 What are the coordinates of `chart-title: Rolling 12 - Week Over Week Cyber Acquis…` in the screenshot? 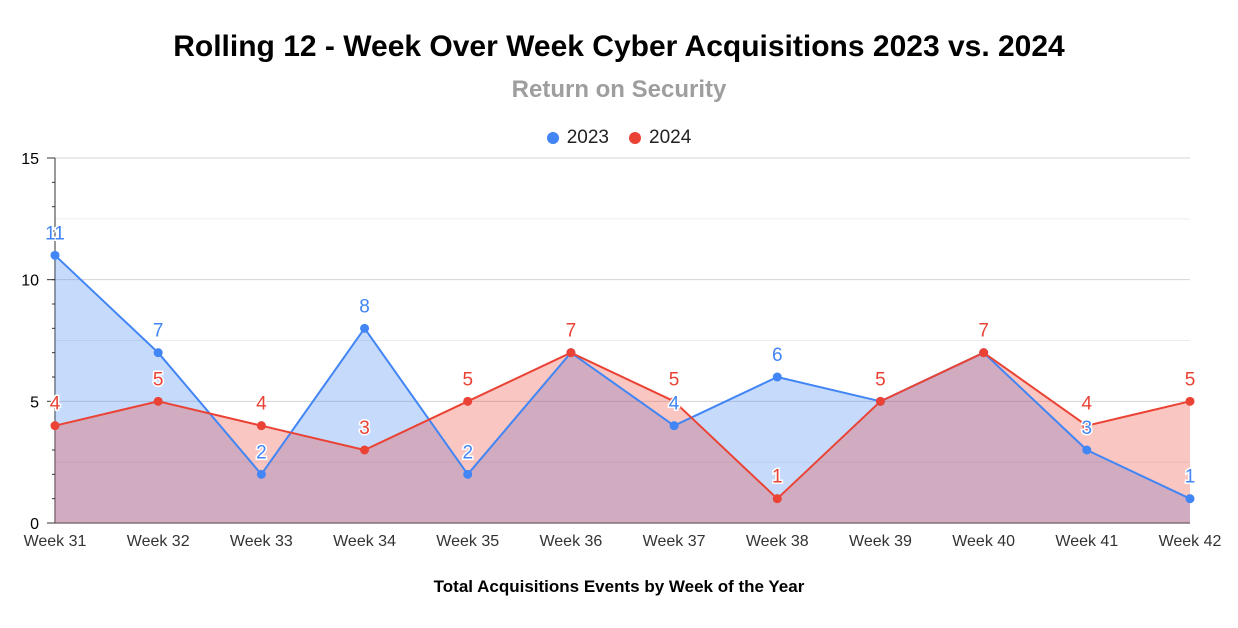 It's located at (619, 46).